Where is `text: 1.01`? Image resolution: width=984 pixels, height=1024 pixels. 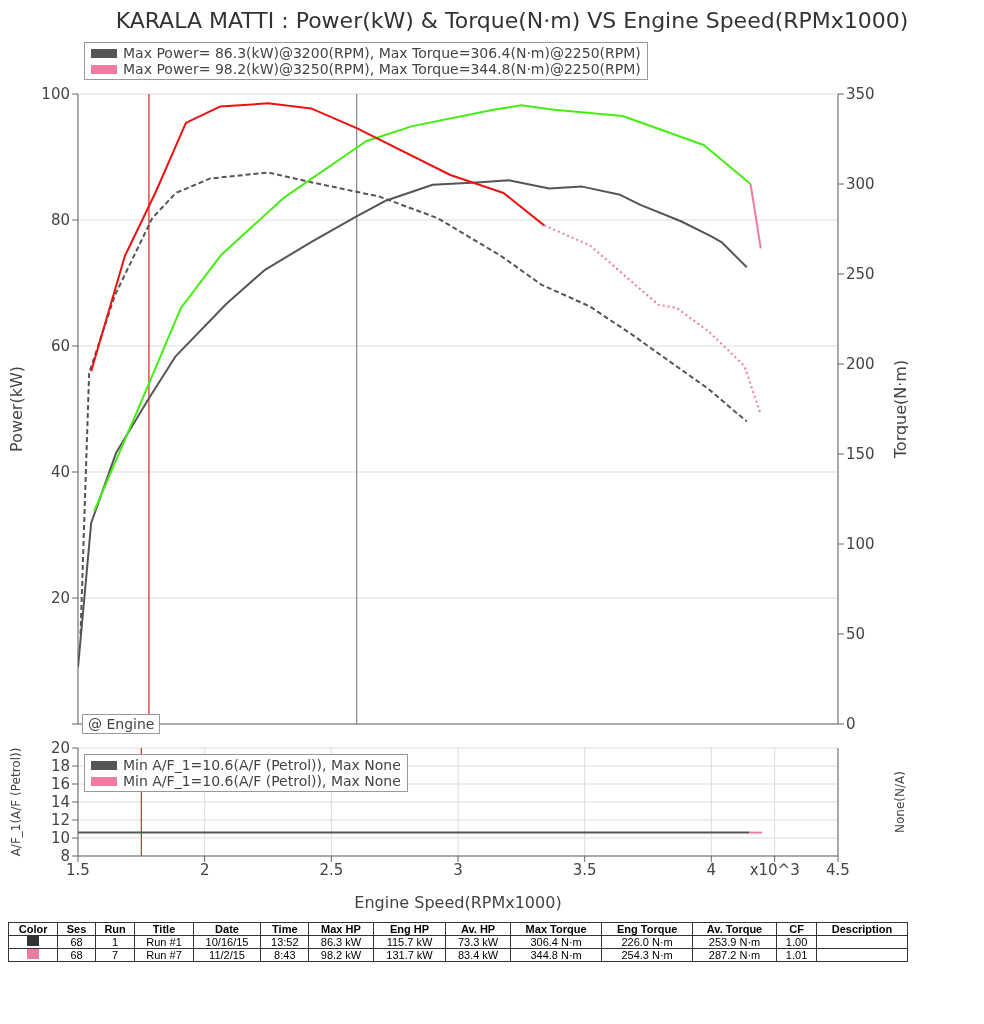
text: 1.01 is located at coordinates (796, 955).